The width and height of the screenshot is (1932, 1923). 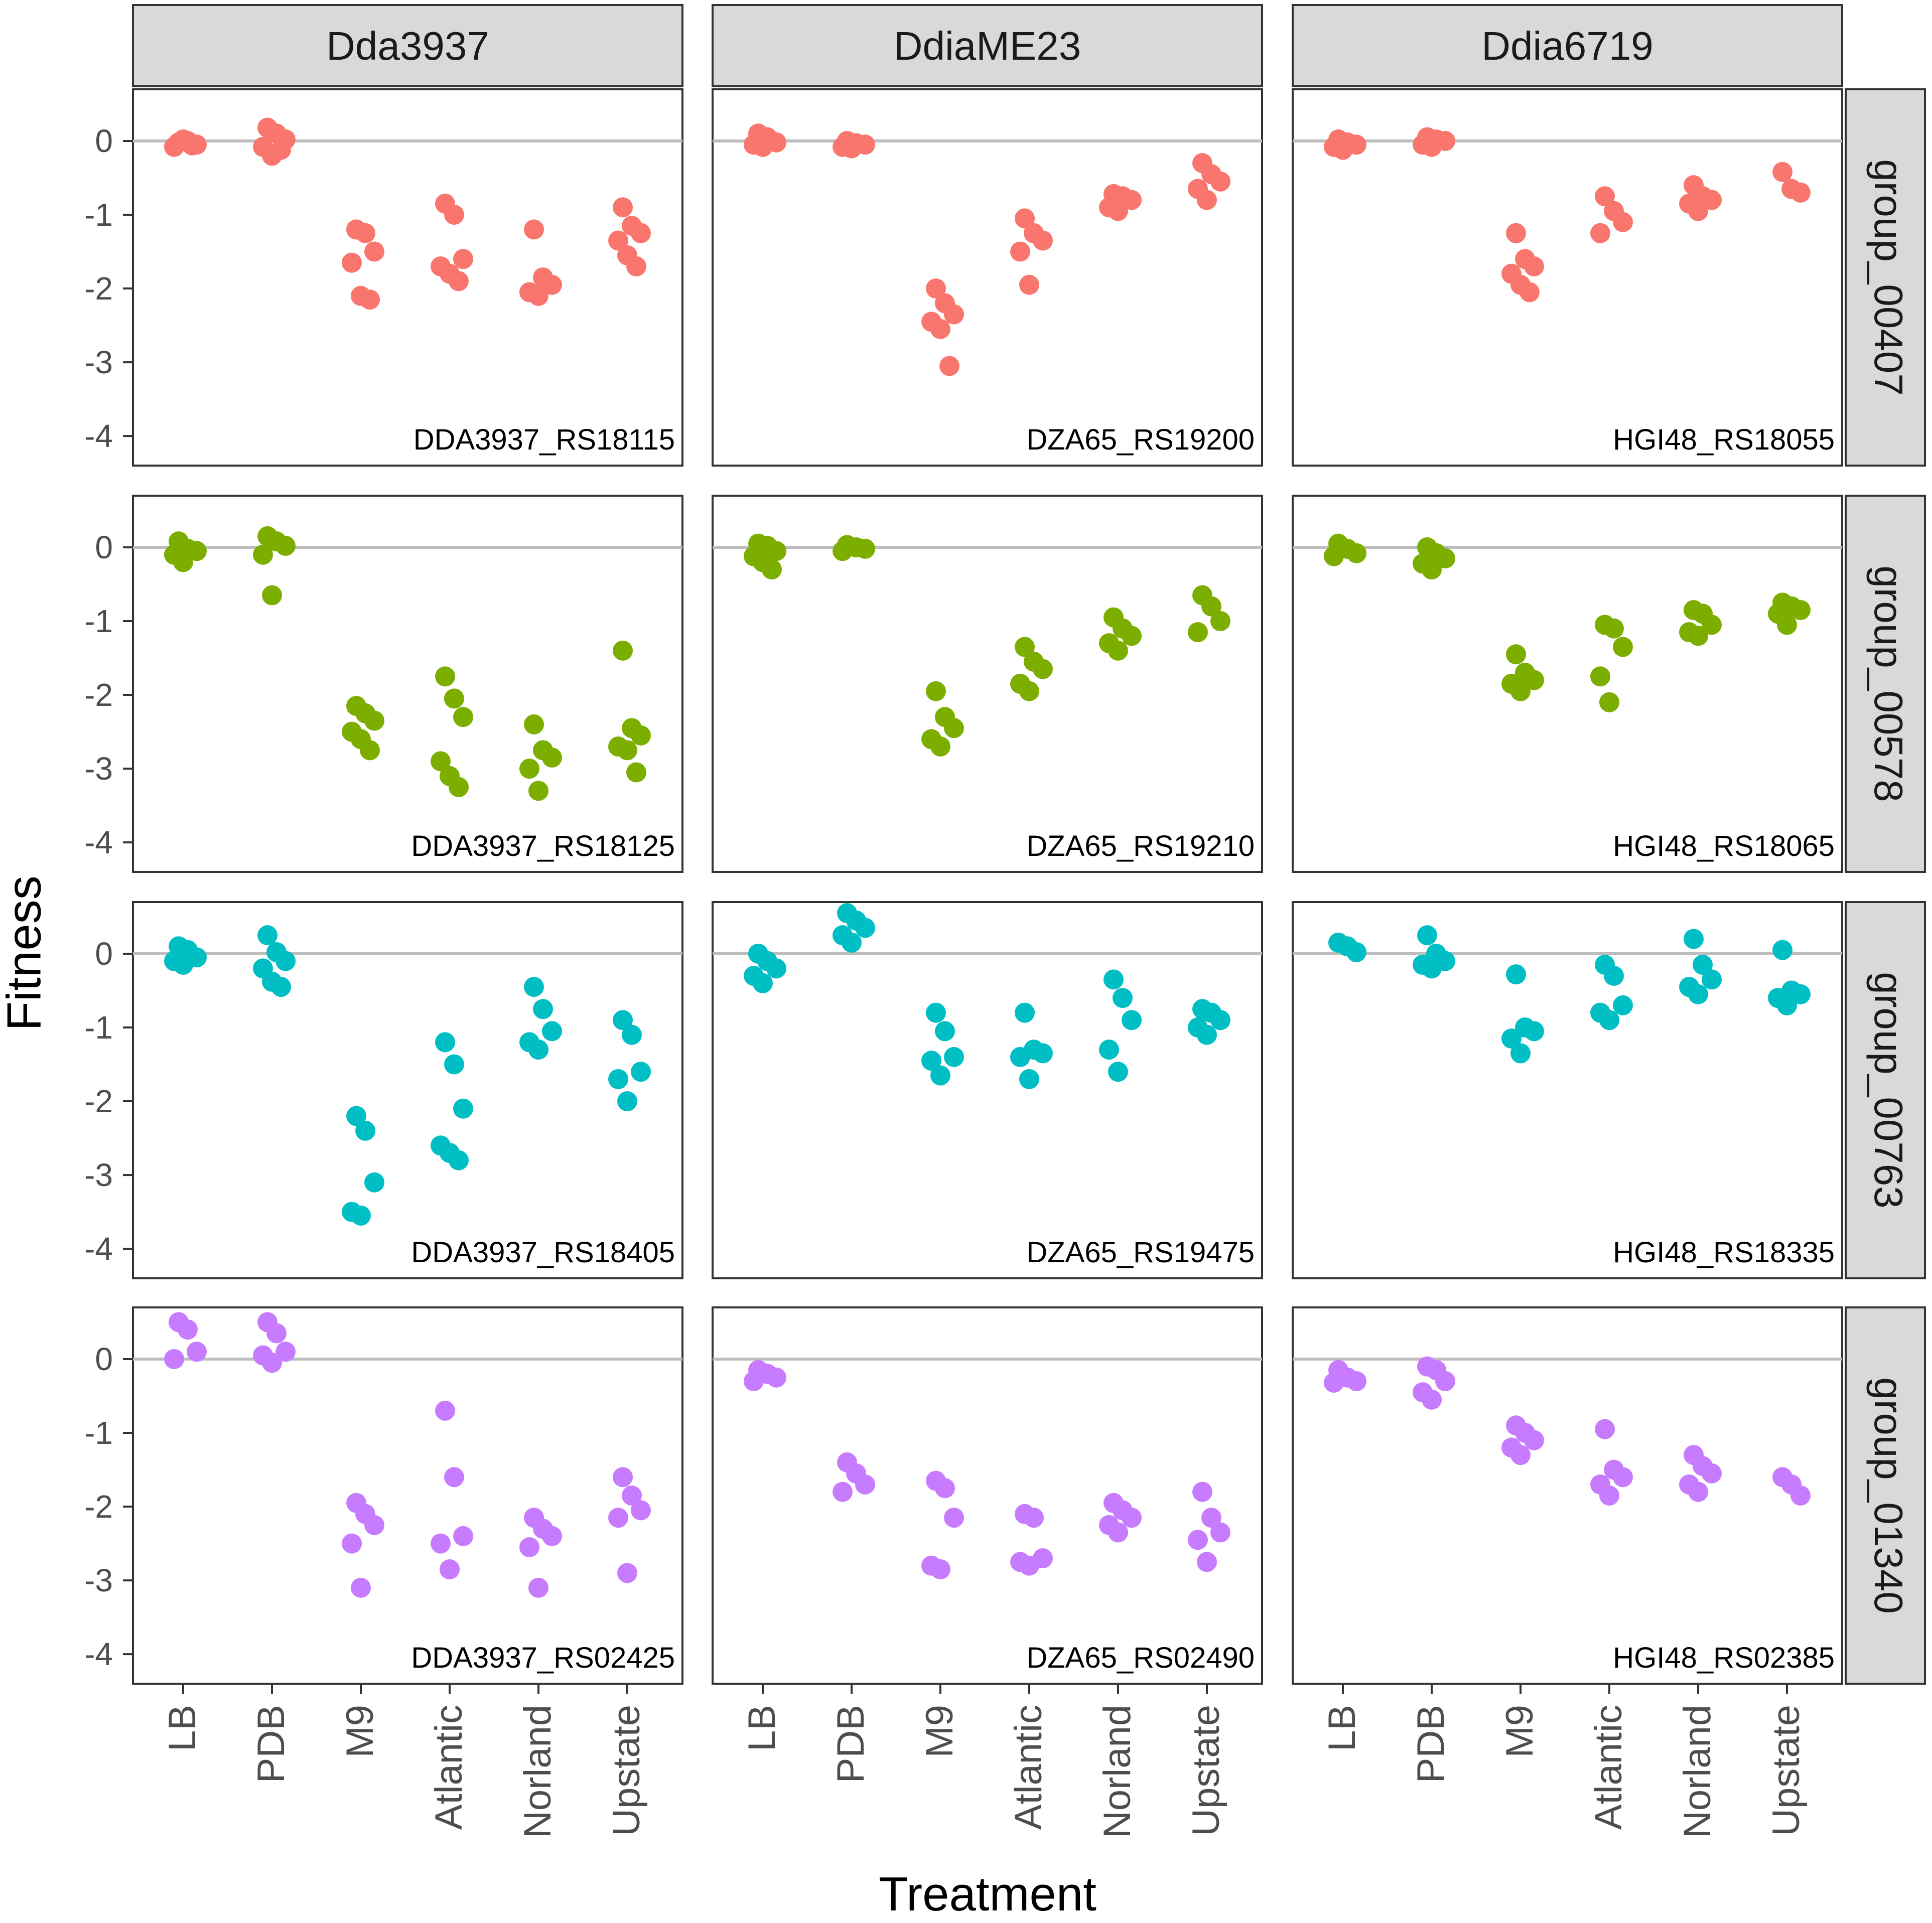 I want to click on row-strip-label: group_00578, so click(x=1888, y=683).